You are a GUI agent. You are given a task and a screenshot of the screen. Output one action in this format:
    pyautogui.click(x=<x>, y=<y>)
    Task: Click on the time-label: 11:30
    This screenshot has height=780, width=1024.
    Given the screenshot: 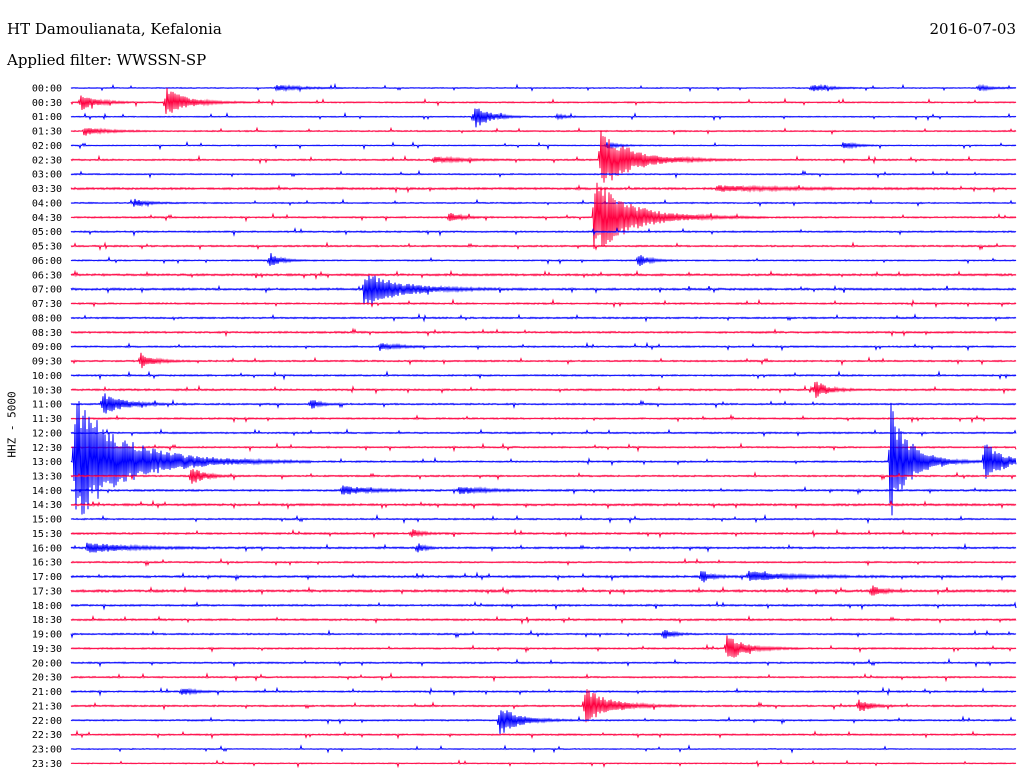 What is the action you would take?
    pyautogui.click(x=47, y=419)
    